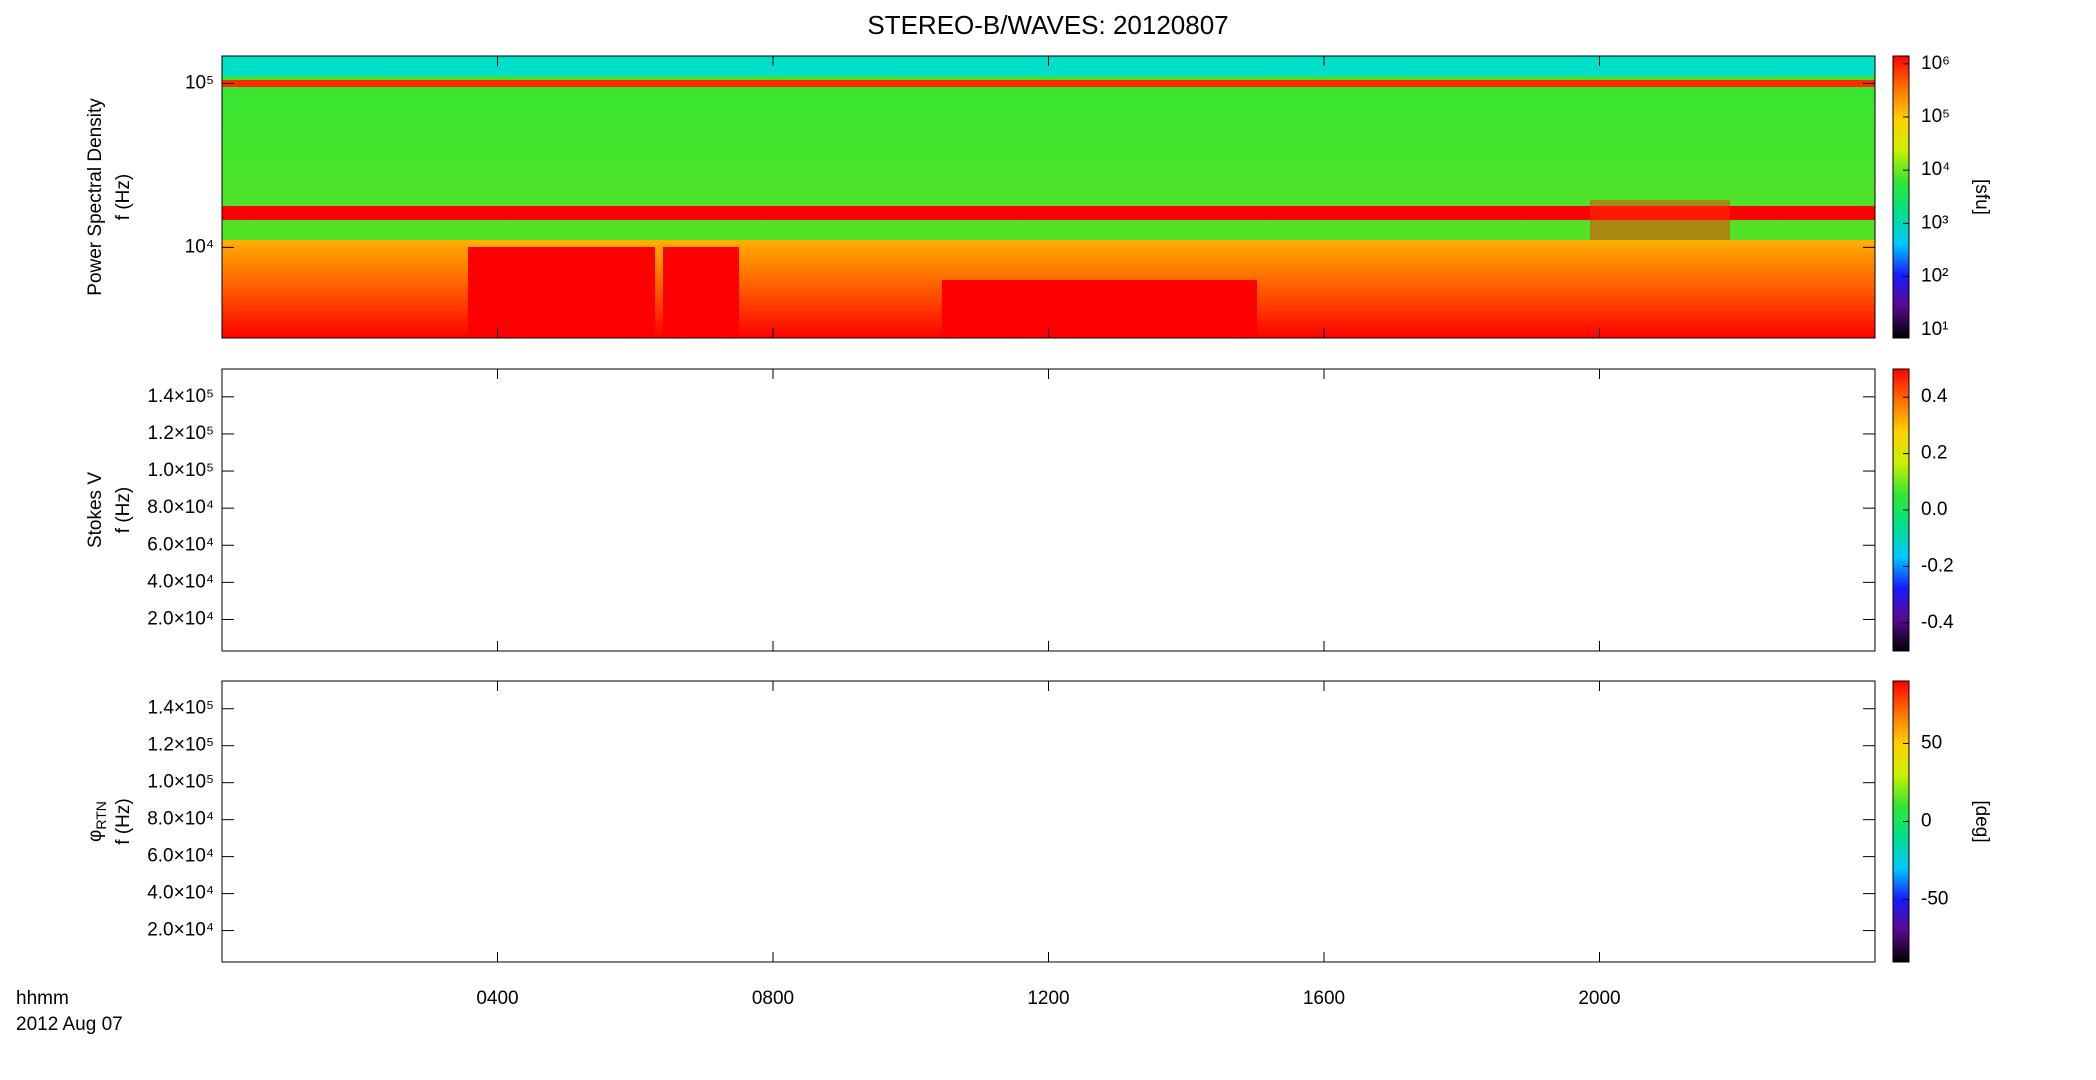 The image size is (2096, 1080). What do you see at coordinates (1048, 998) in the screenshot?
I see `x-tick-label: 1200` at bounding box center [1048, 998].